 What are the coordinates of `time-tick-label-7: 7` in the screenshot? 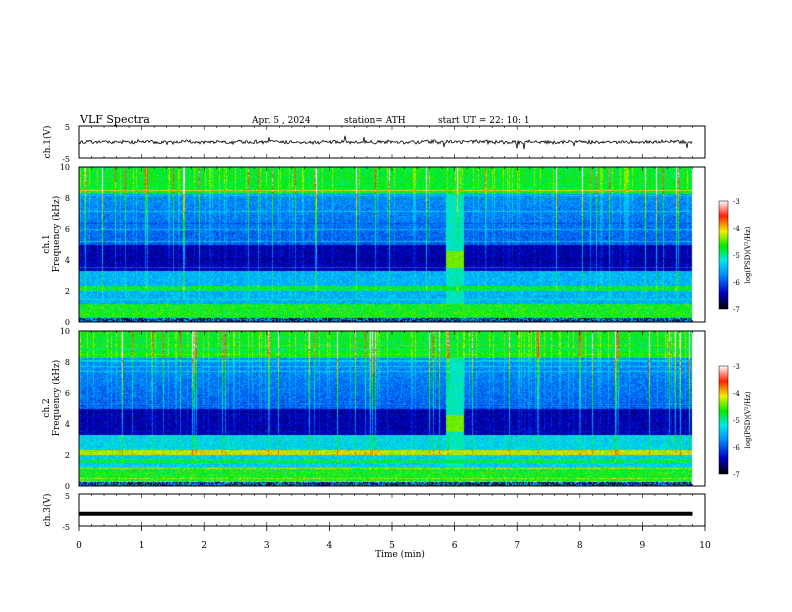 It's located at (517, 546).